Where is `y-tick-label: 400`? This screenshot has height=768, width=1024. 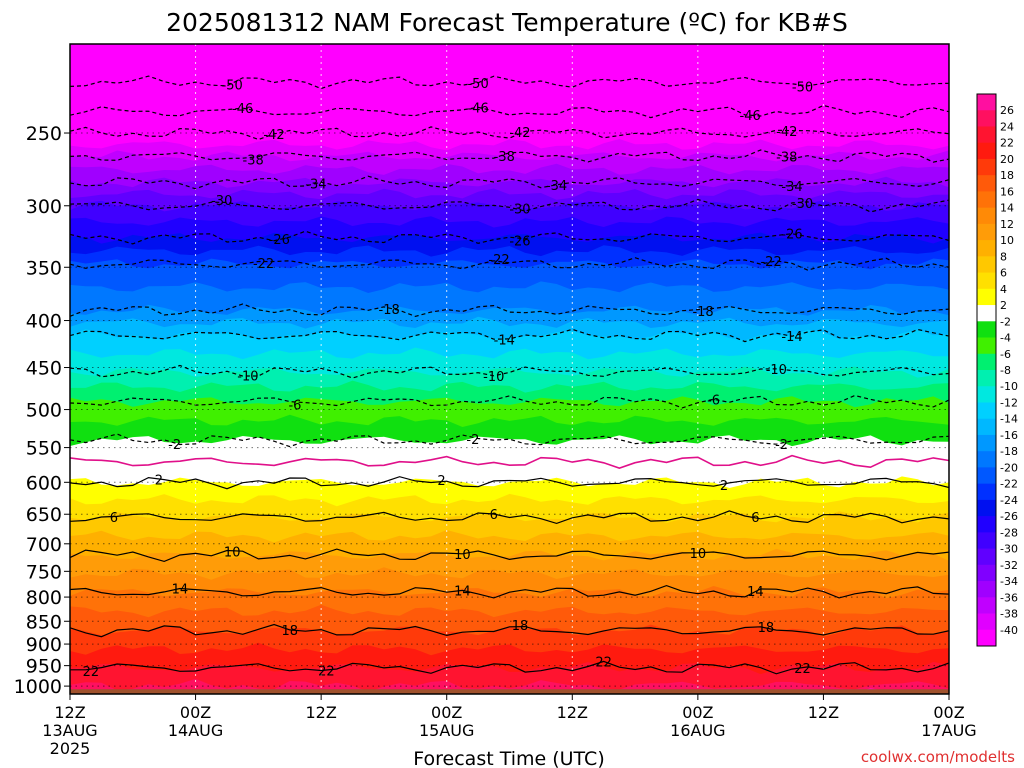
y-tick-label: 400 is located at coordinates (44, 322).